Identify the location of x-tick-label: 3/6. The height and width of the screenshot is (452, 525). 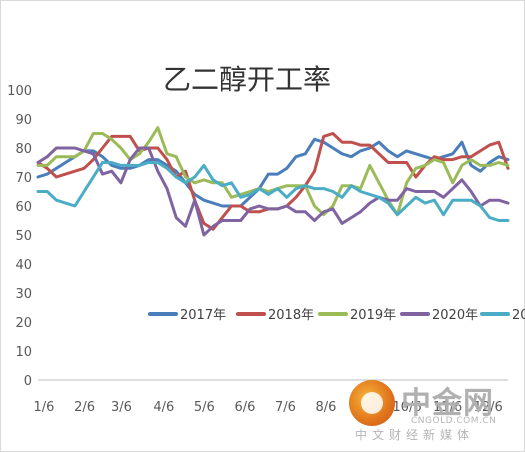
(121, 407).